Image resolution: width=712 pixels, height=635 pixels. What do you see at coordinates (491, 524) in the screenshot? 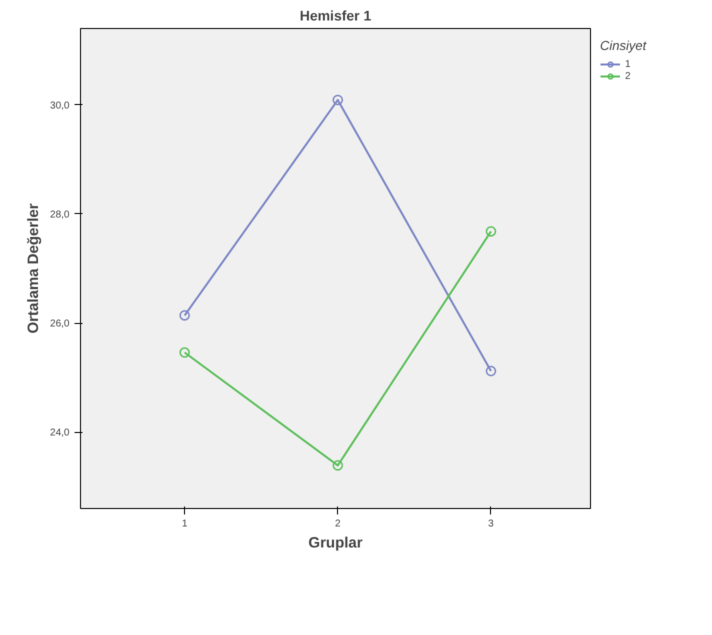
I see `x-tick-label: 3` at bounding box center [491, 524].